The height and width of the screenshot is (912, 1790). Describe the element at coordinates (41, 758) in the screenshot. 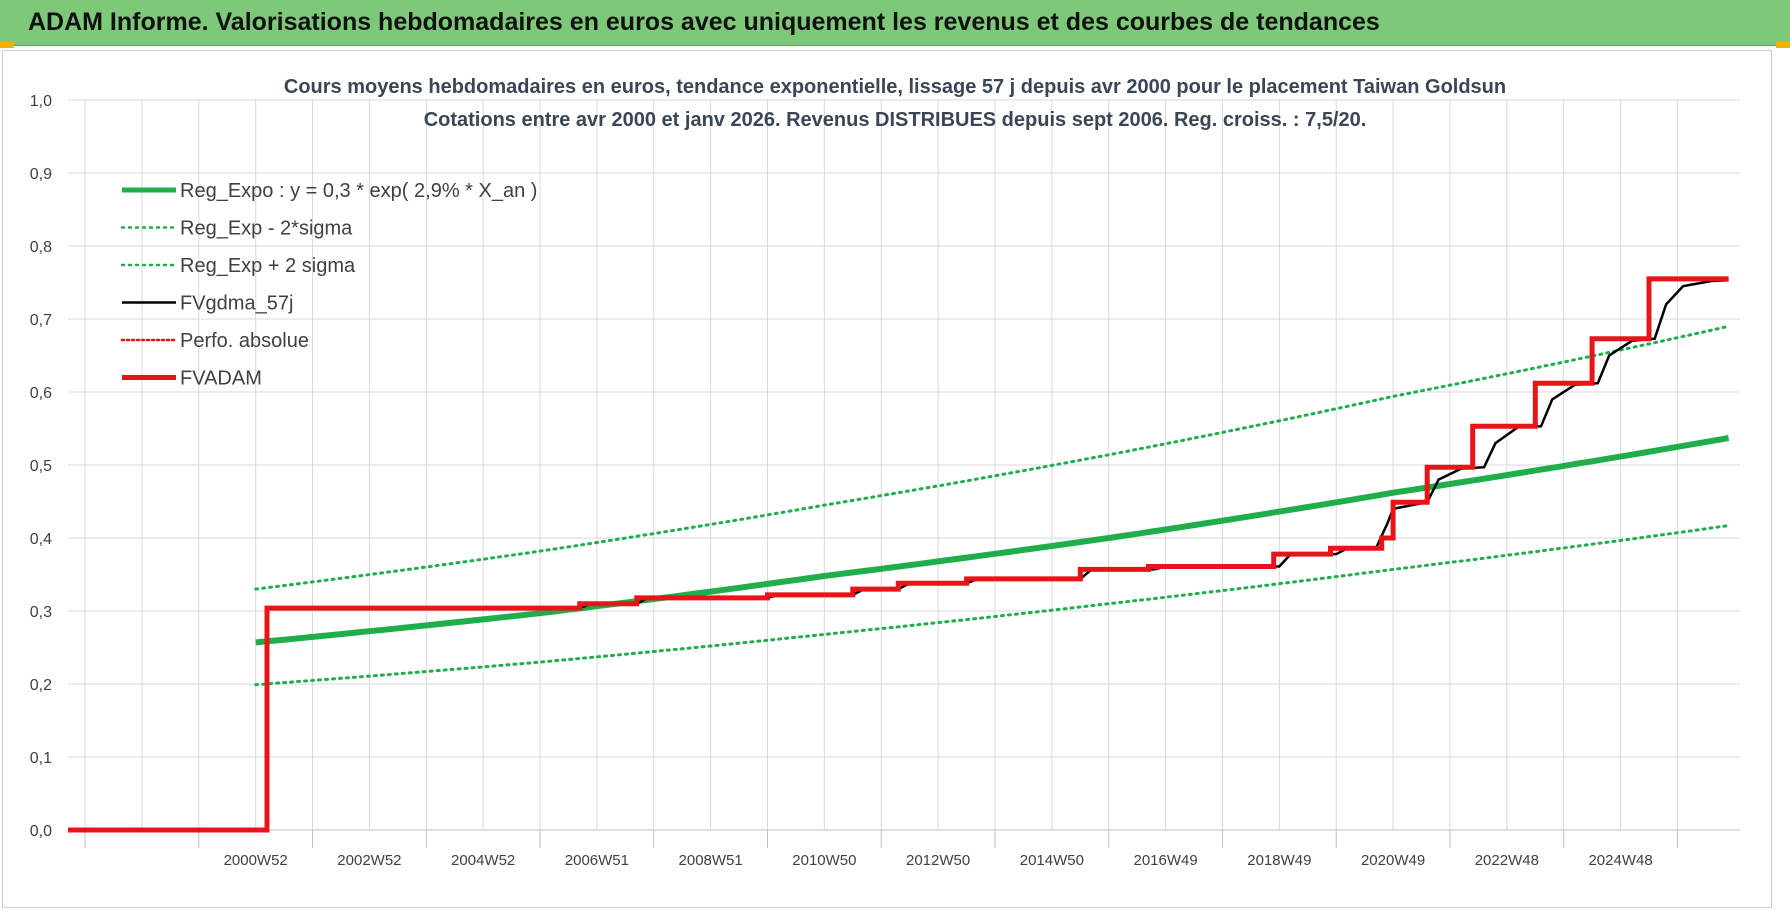

I see `y-tick-label: 0,1` at that location.